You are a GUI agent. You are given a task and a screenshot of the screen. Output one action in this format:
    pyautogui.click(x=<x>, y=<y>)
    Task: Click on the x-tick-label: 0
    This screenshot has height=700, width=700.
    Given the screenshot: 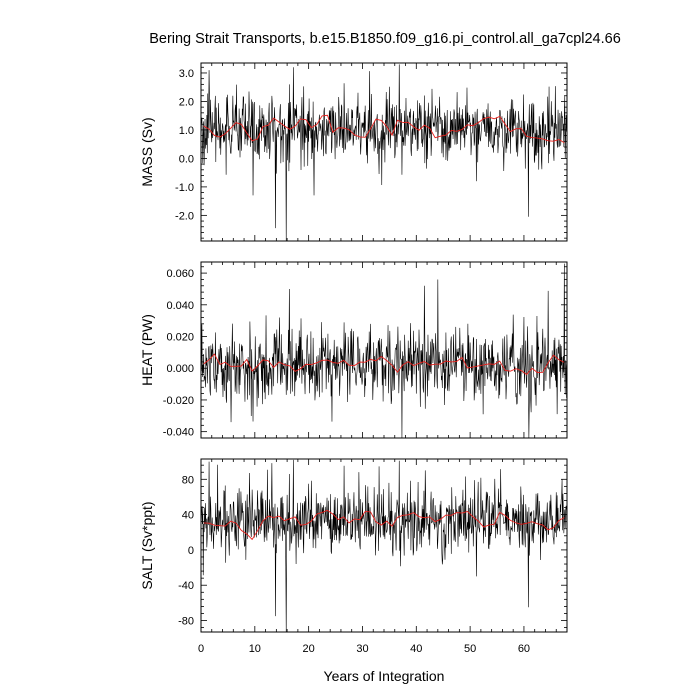 What is the action you would take?
    pyautogui.click(x=201, y=649)
    